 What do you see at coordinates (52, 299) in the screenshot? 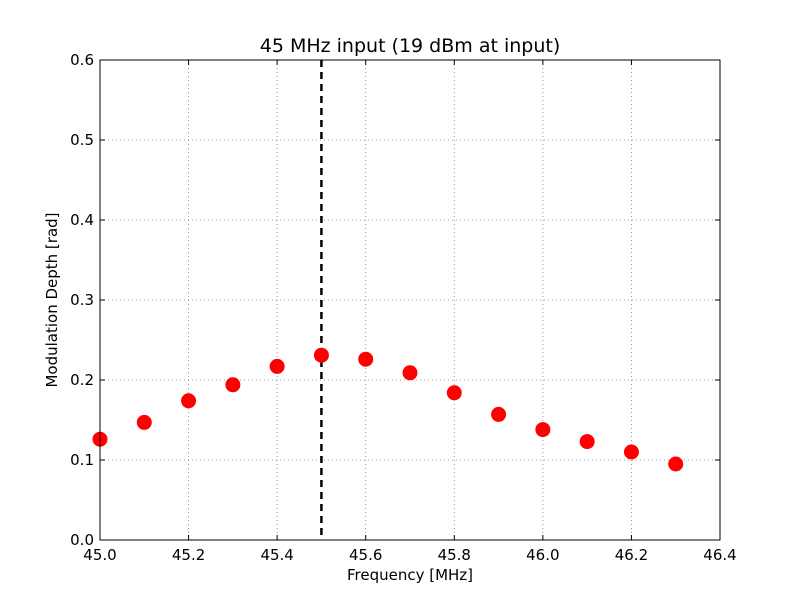
I see `y-axis-label: Modulation Depth [rad]` at bounding box center [52, 299].